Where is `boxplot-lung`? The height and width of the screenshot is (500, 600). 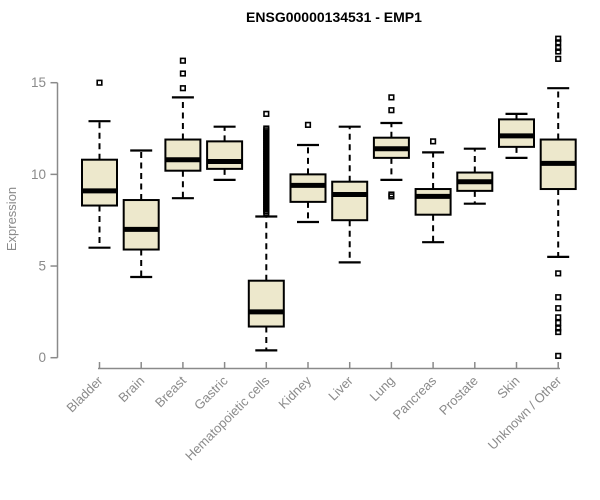
boxplot-lung is located at coordinates (391, 147).